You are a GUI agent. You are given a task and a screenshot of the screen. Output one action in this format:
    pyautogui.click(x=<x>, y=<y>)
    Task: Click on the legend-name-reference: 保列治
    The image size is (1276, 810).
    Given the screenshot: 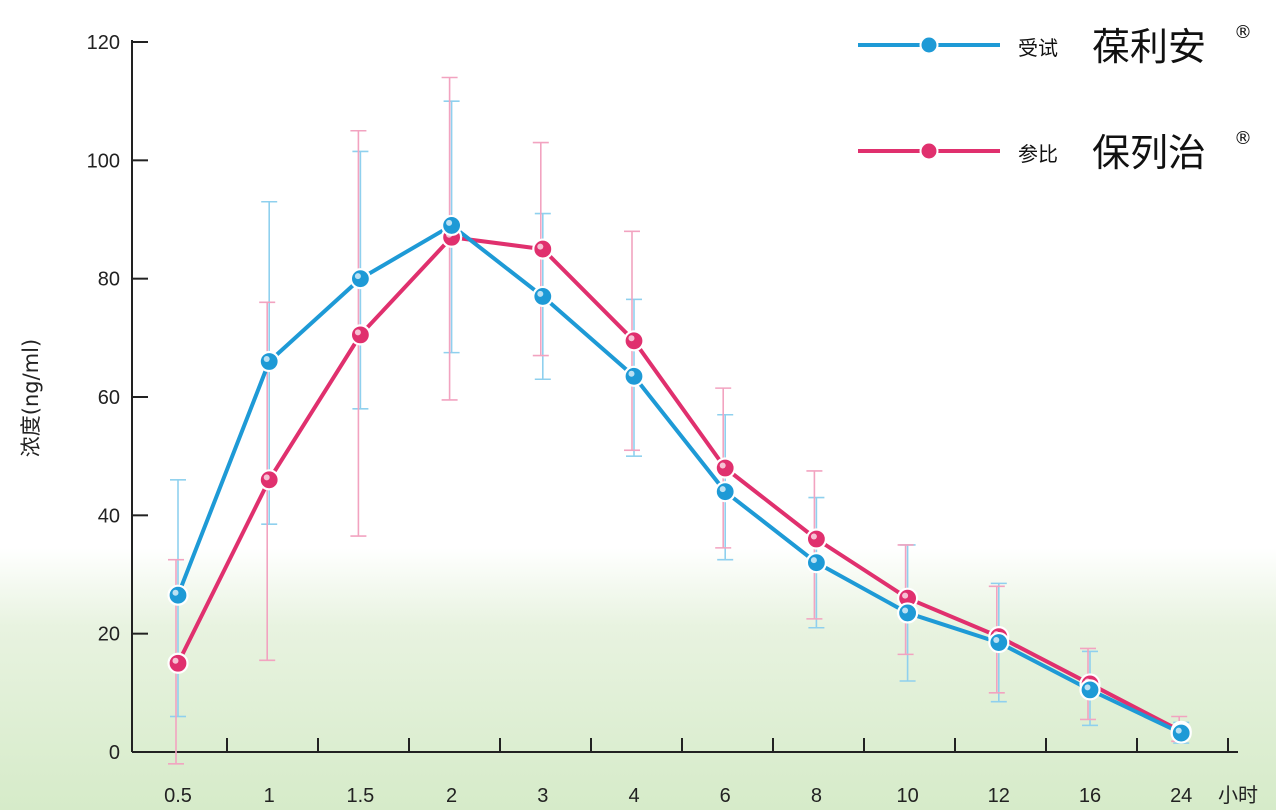 What is the action you would take?
    pyautogui.click(x=1149, y=153)
    